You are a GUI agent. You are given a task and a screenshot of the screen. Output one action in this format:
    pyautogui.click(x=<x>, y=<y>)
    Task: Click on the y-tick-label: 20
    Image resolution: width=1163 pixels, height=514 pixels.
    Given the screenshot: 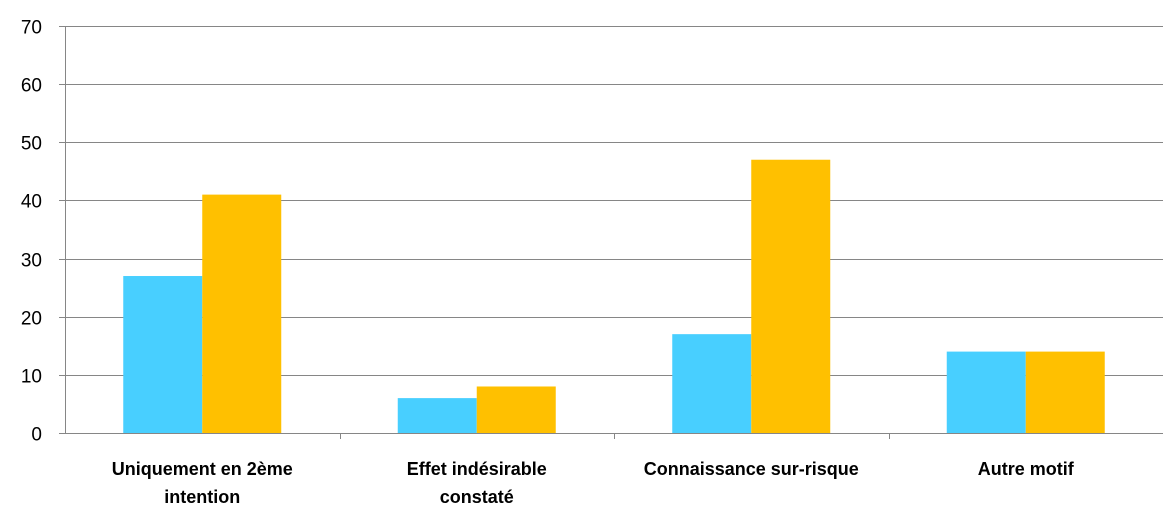 What is the action you would take?
    pyautogui.click(x=31, y=319)
    